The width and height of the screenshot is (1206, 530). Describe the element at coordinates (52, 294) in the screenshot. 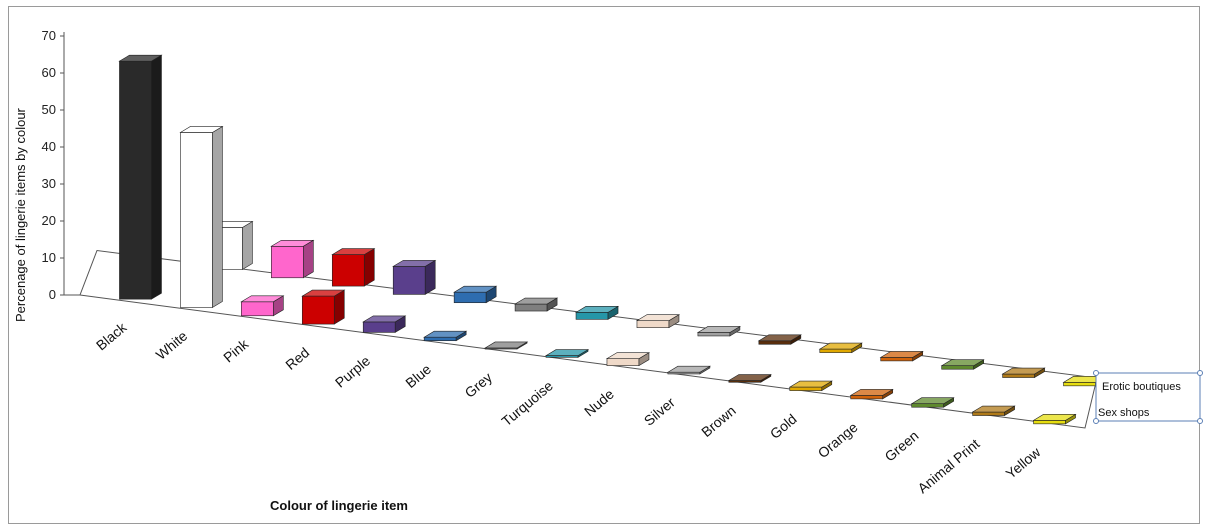

I see `y-tick-label: 0` at that location.